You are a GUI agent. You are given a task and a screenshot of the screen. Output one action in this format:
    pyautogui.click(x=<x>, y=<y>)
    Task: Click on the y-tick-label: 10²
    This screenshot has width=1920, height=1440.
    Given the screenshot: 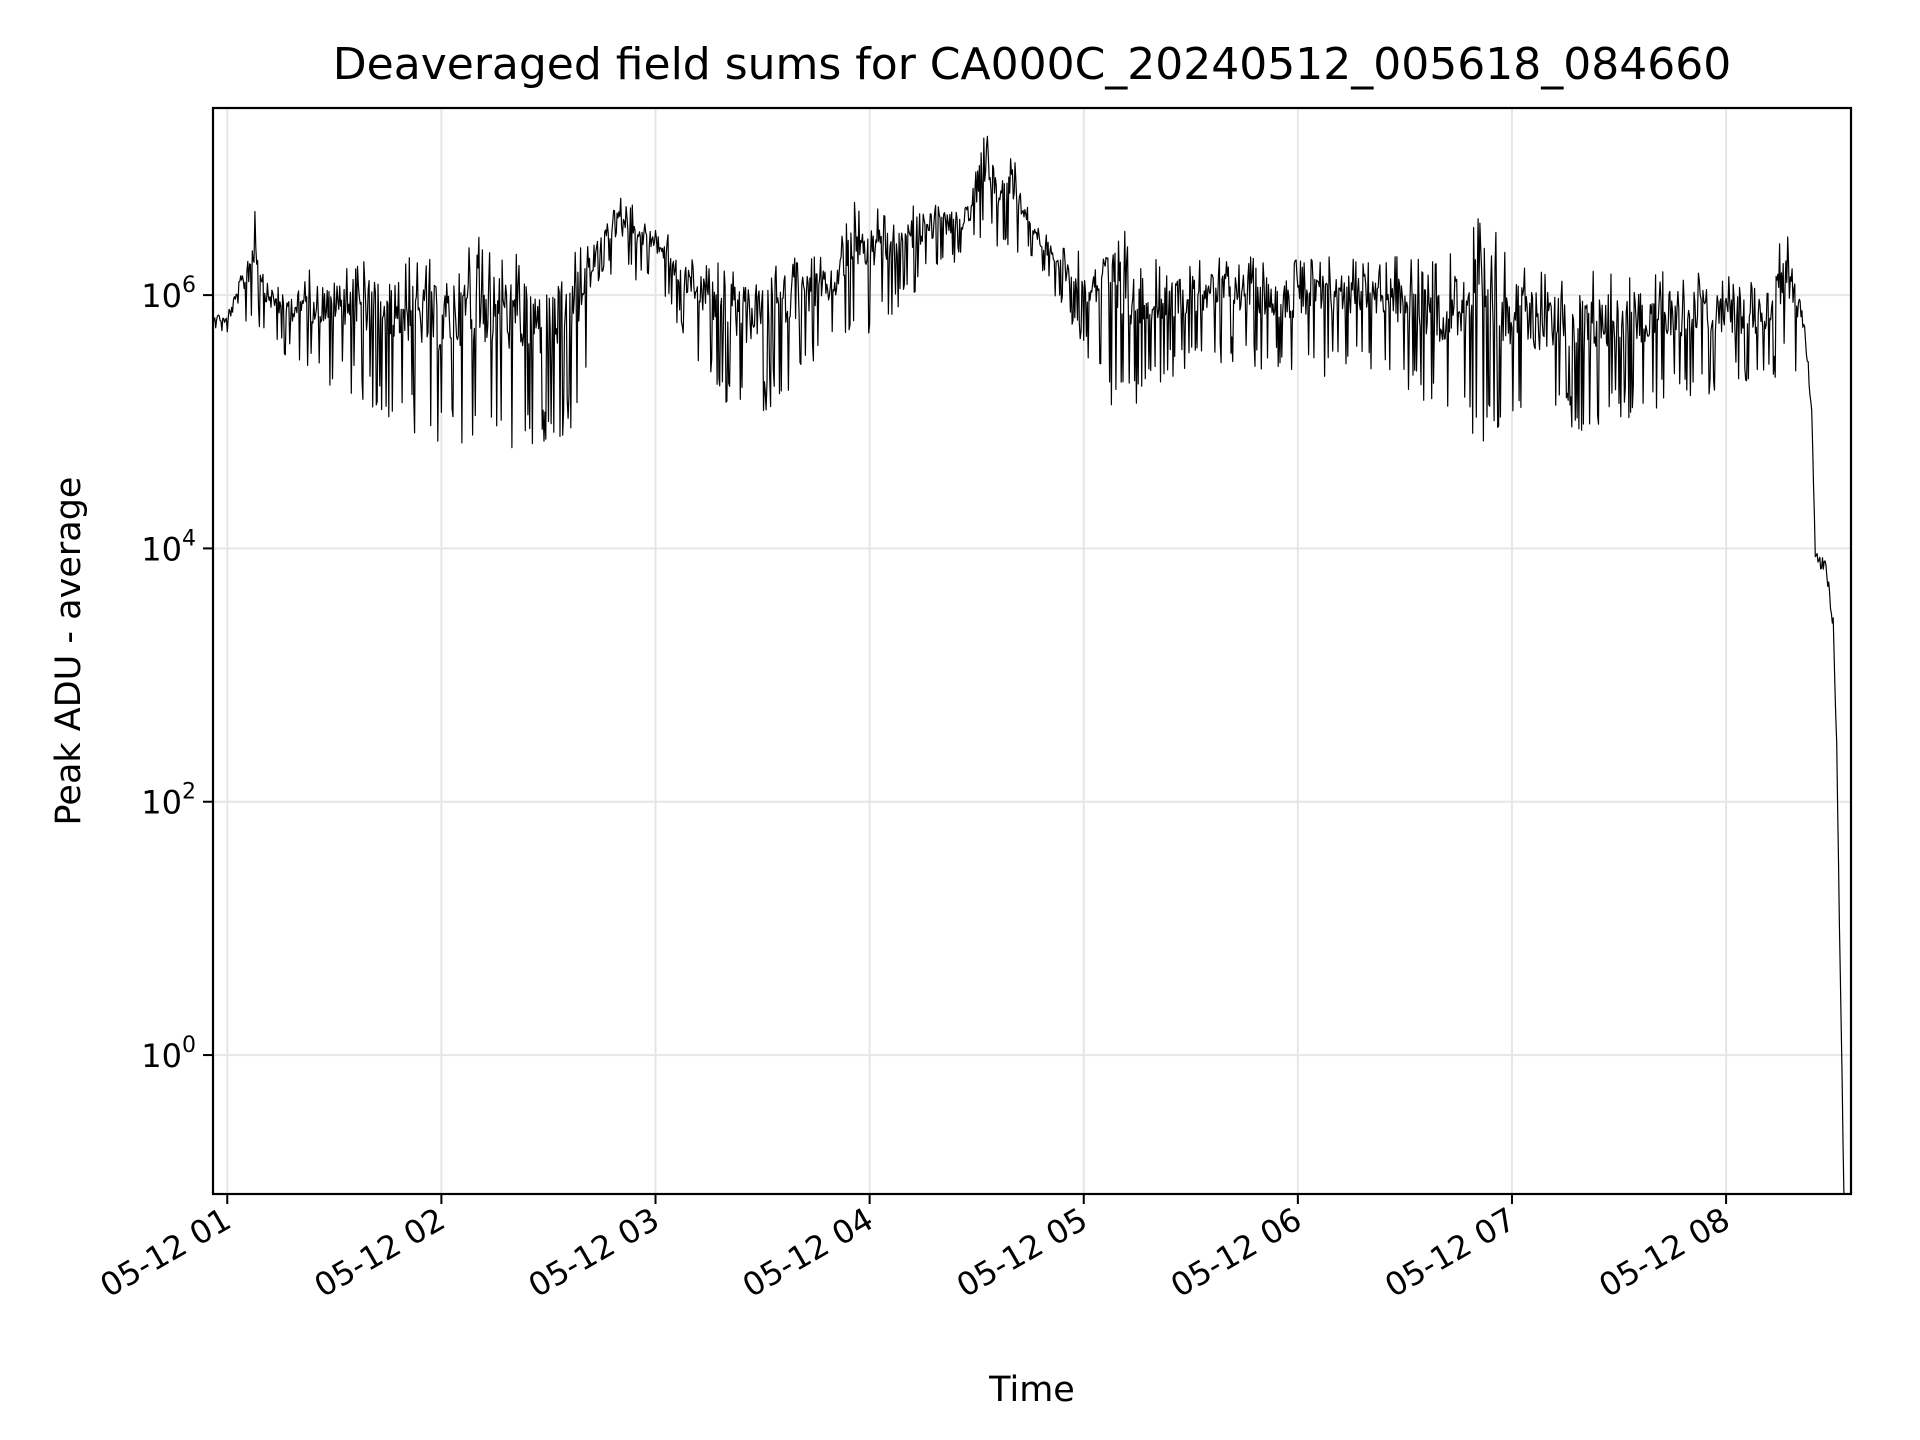 What is the action you would take?
    pyautogui.click(x=168, y=801)
    